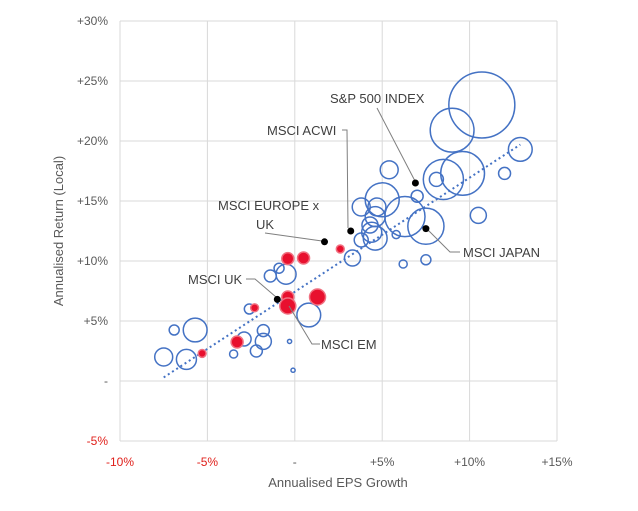 This screenshot has width=638, height=511. What do you see at coordinates (351, 231) in the screenshot?
I see `point-msci-acwi` at bounding box center [351, 231].